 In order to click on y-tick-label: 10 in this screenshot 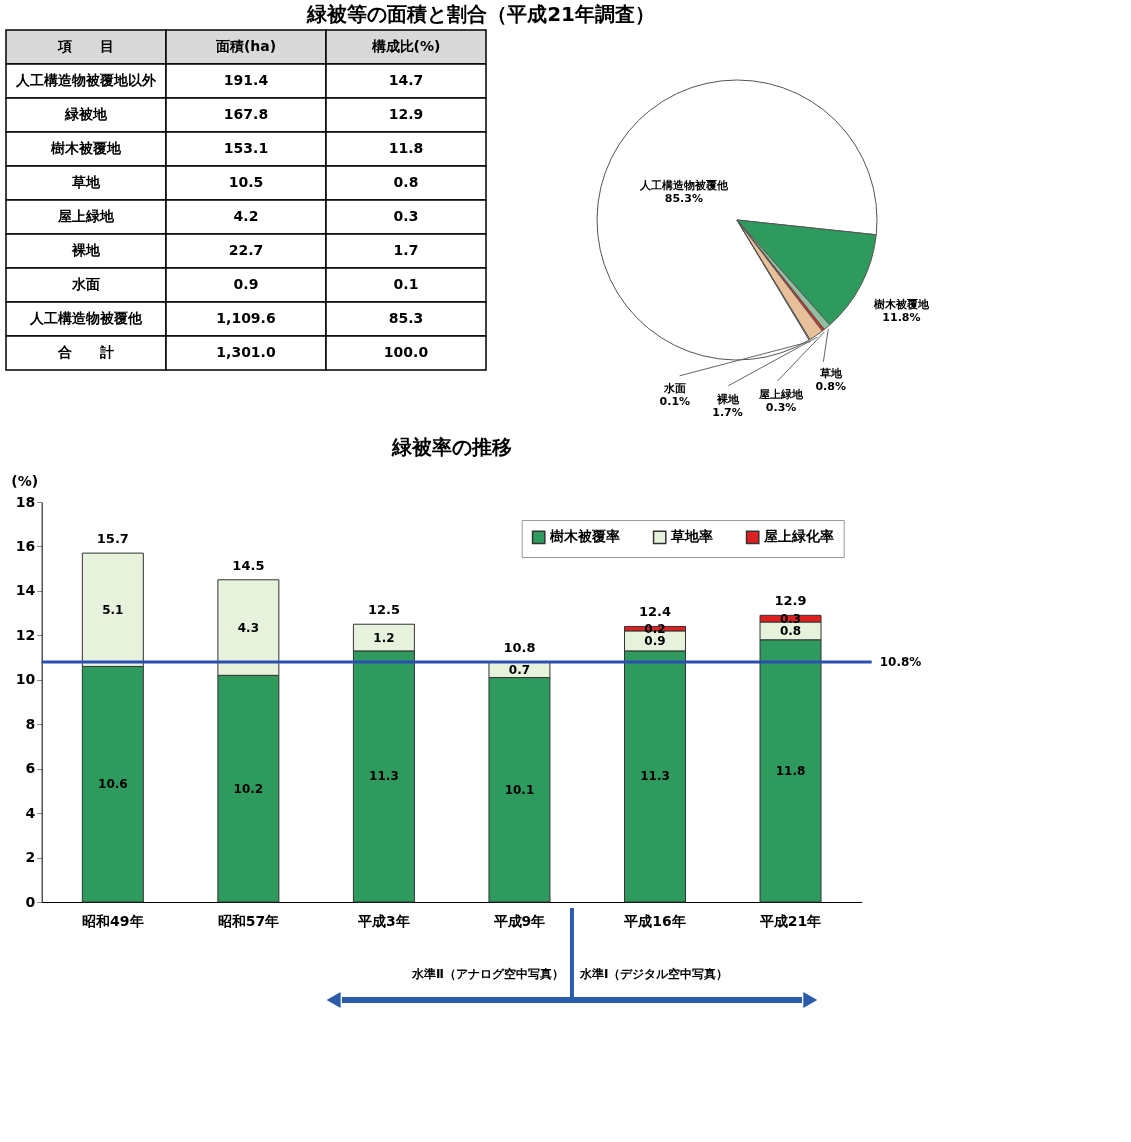, I will do `click(25, 679)`.